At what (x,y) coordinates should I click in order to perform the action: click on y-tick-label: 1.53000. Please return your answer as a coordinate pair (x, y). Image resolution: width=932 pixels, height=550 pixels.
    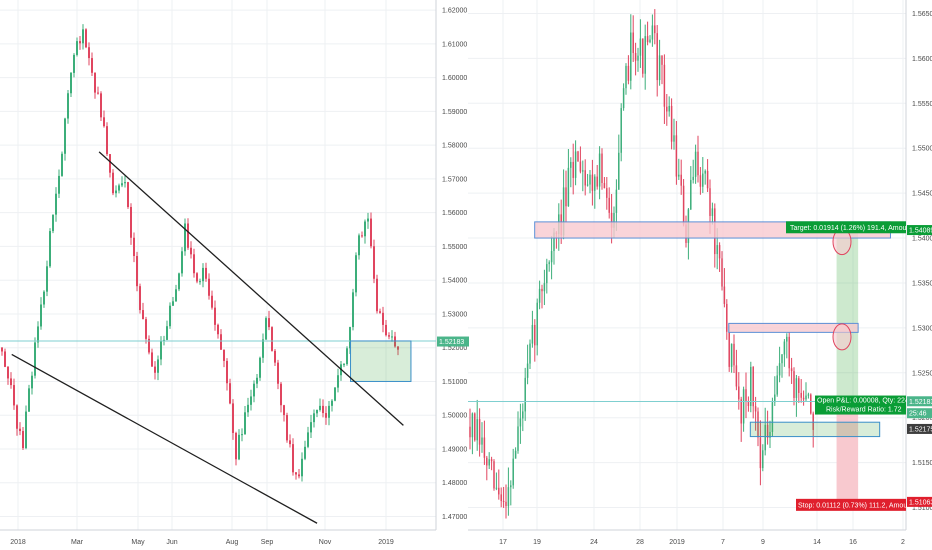
    Looking at the image, I should click on (454, 314).